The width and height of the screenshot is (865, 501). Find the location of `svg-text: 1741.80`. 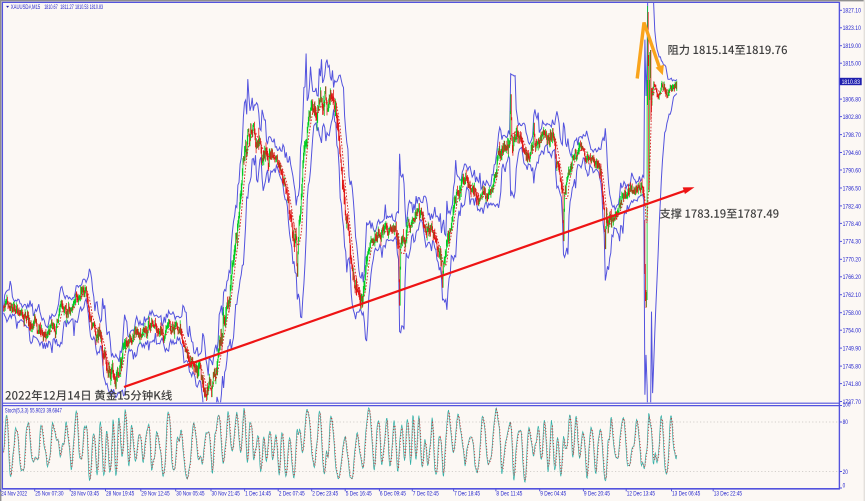

svg-text: 1741.80 is located at coordinates (852, 384).